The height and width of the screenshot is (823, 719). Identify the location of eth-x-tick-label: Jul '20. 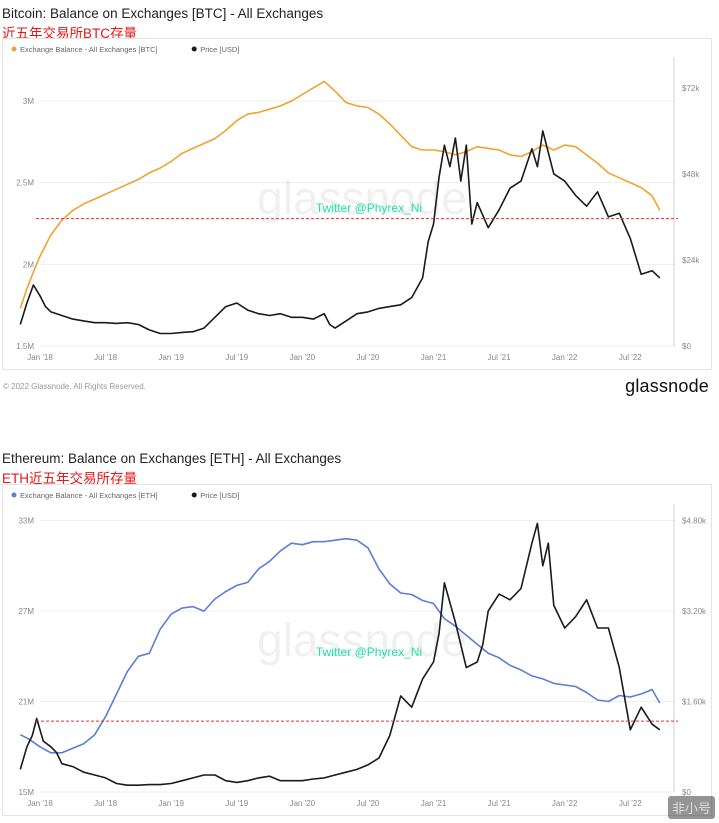
(367, 803).